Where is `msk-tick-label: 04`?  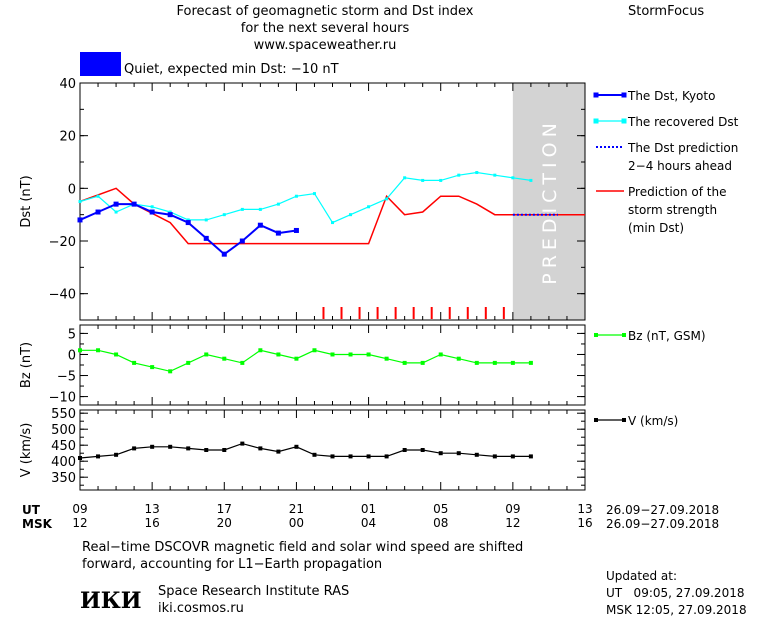 msk-tick-label: 04 is located at coordinates (368, 523).